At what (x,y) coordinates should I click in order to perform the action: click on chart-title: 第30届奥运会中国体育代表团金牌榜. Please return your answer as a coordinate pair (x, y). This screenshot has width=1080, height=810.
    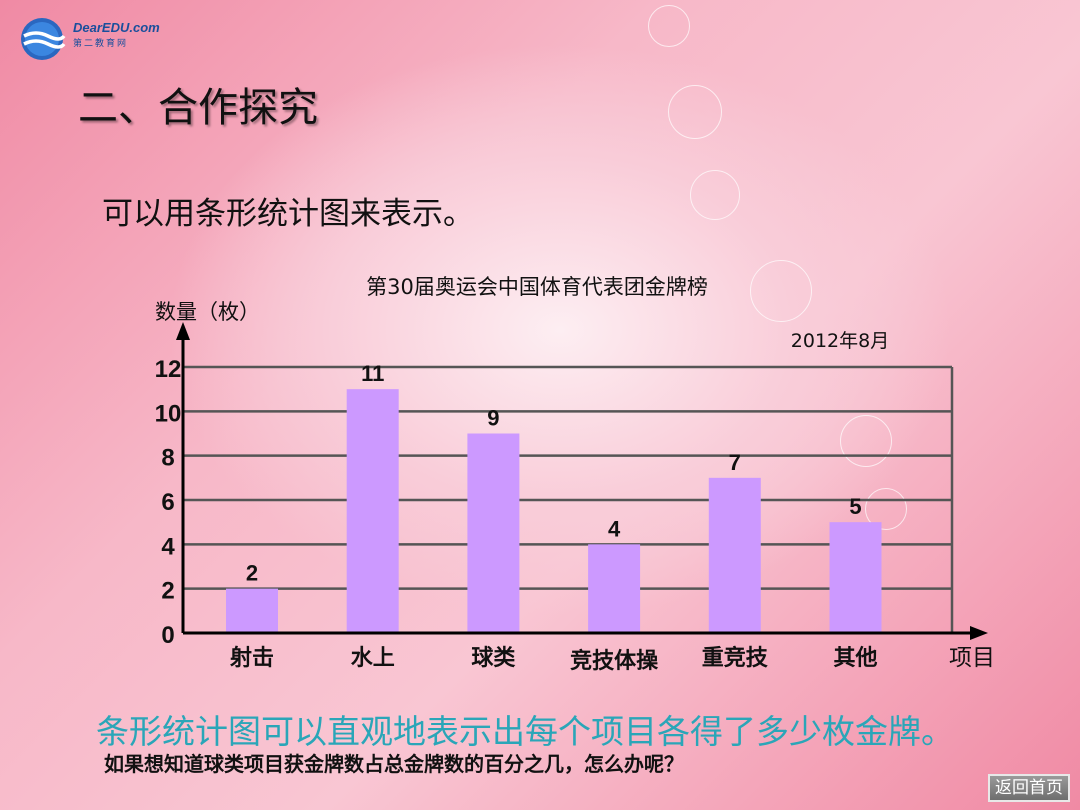
    Looking at the image, I should click on (537, 287).